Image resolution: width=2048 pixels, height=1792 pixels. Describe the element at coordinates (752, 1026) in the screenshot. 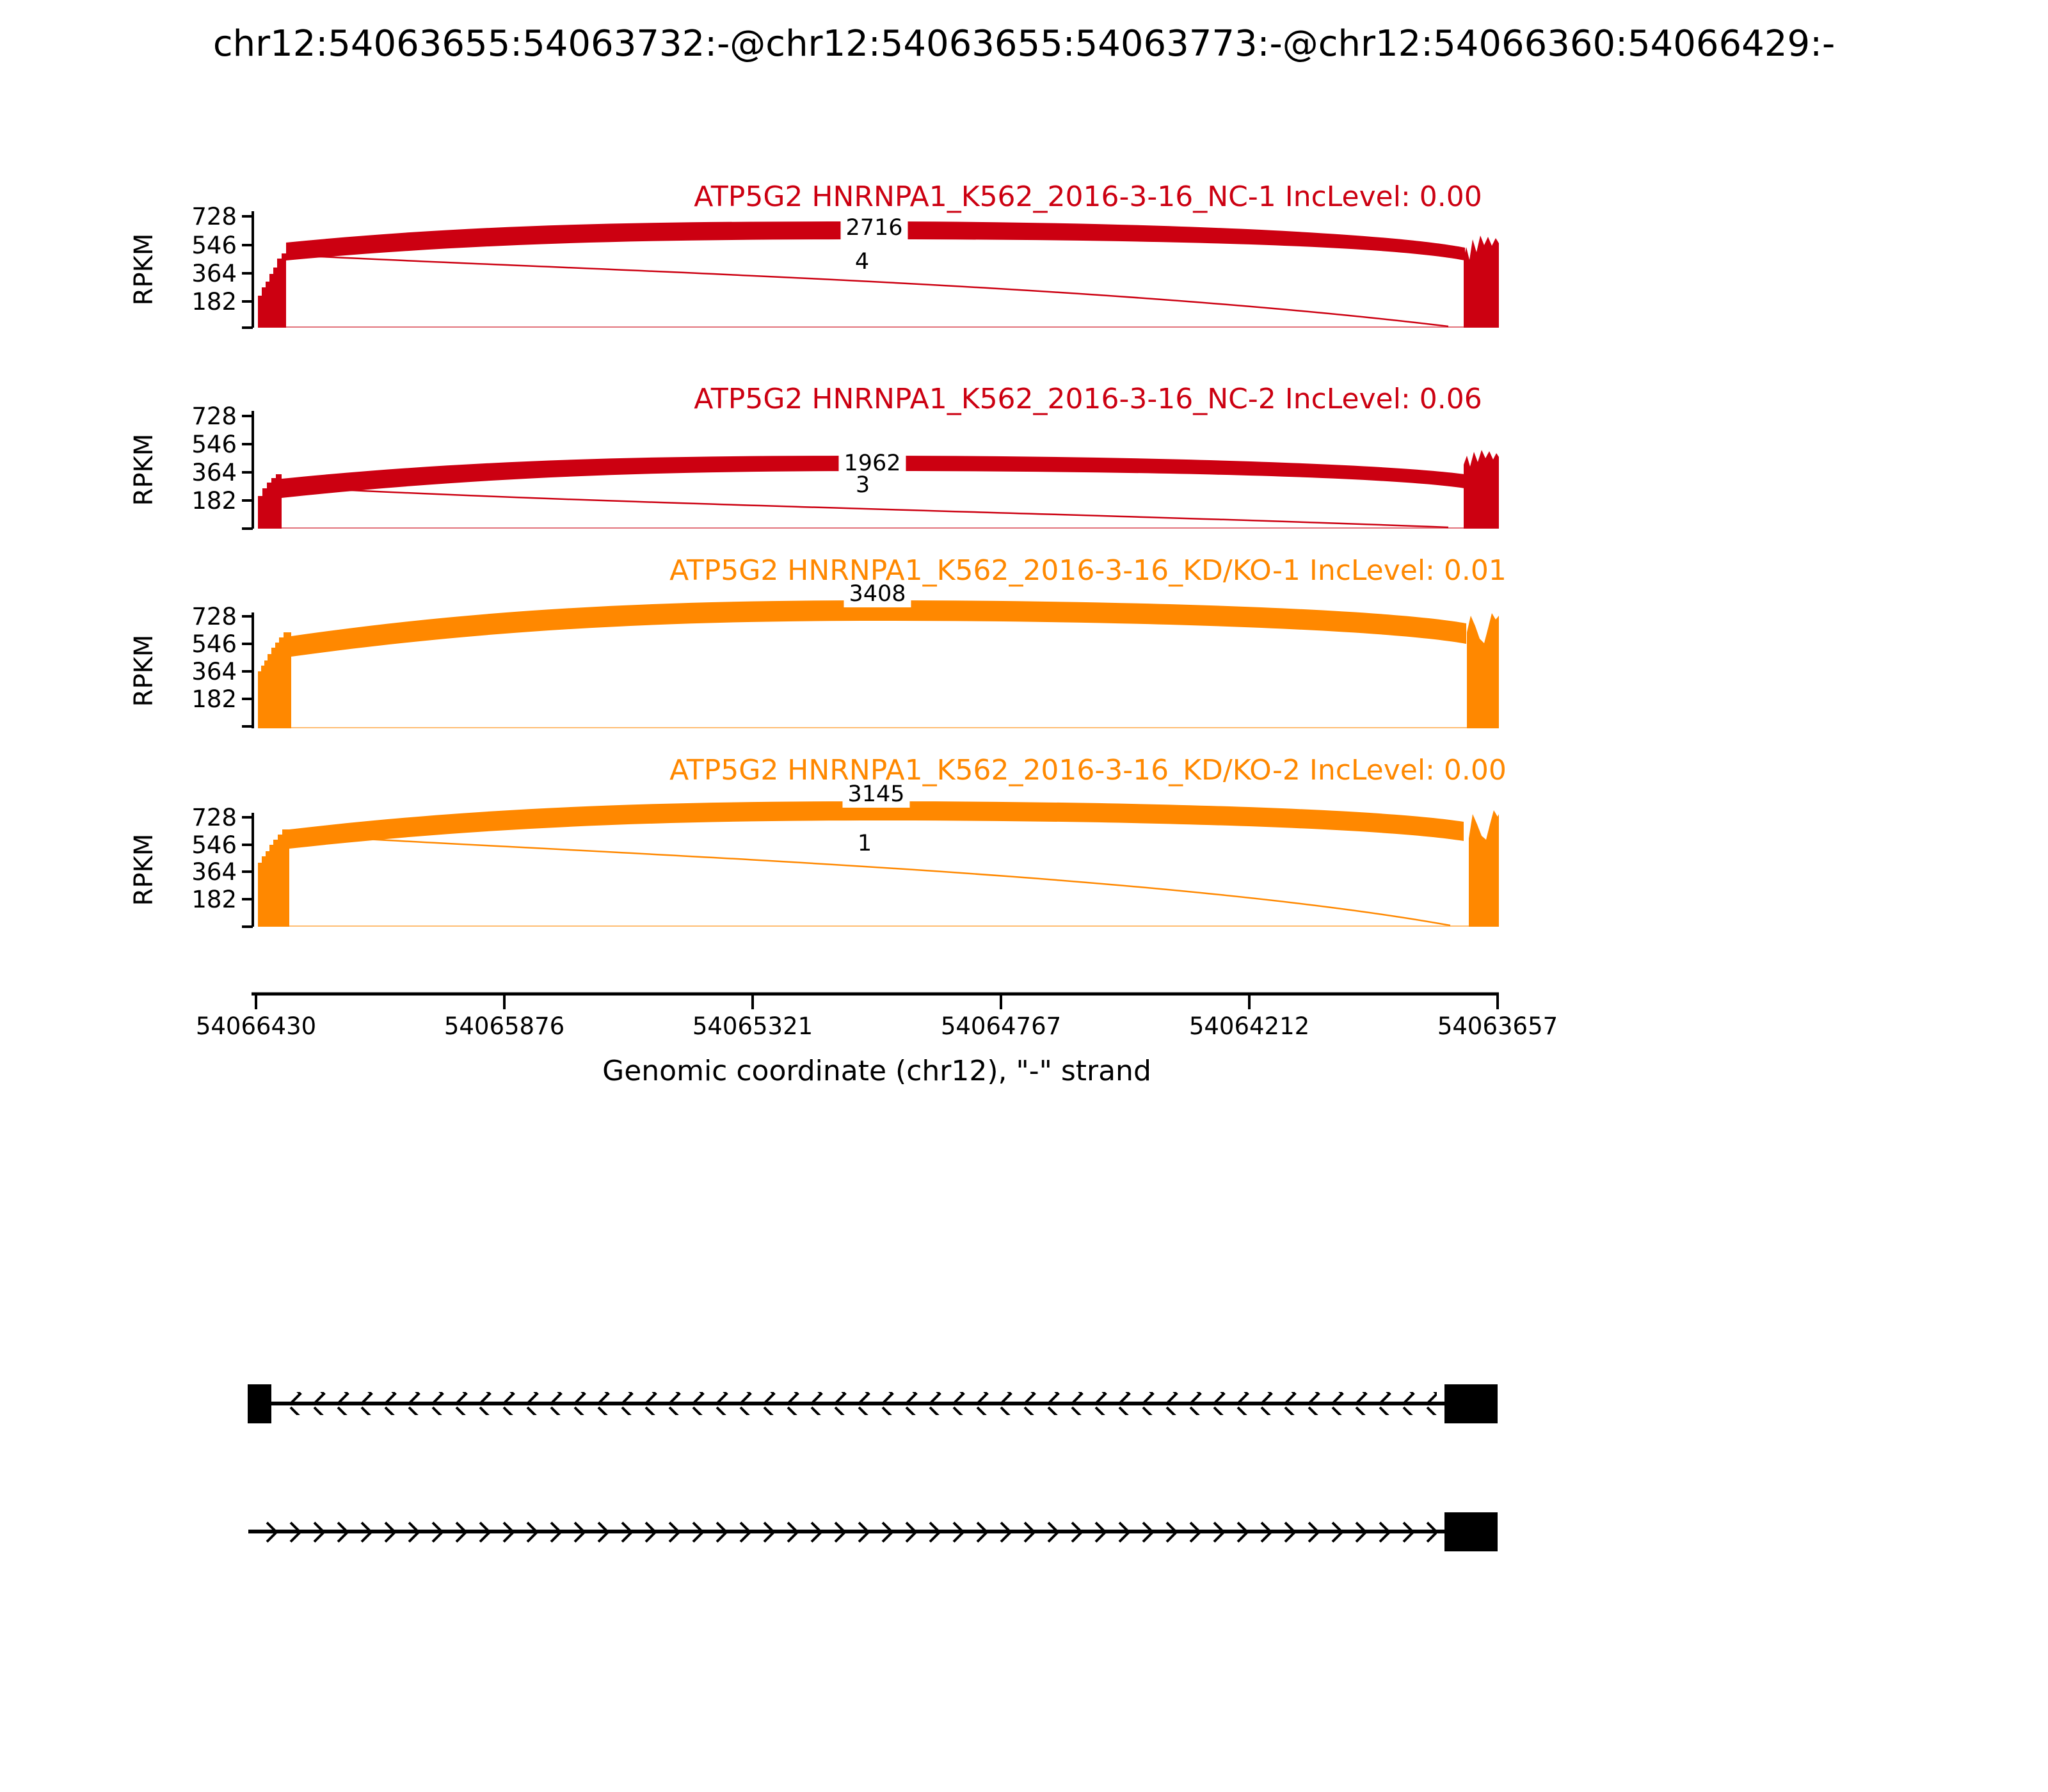

I see `x-tick-label: 54065321` at that location.